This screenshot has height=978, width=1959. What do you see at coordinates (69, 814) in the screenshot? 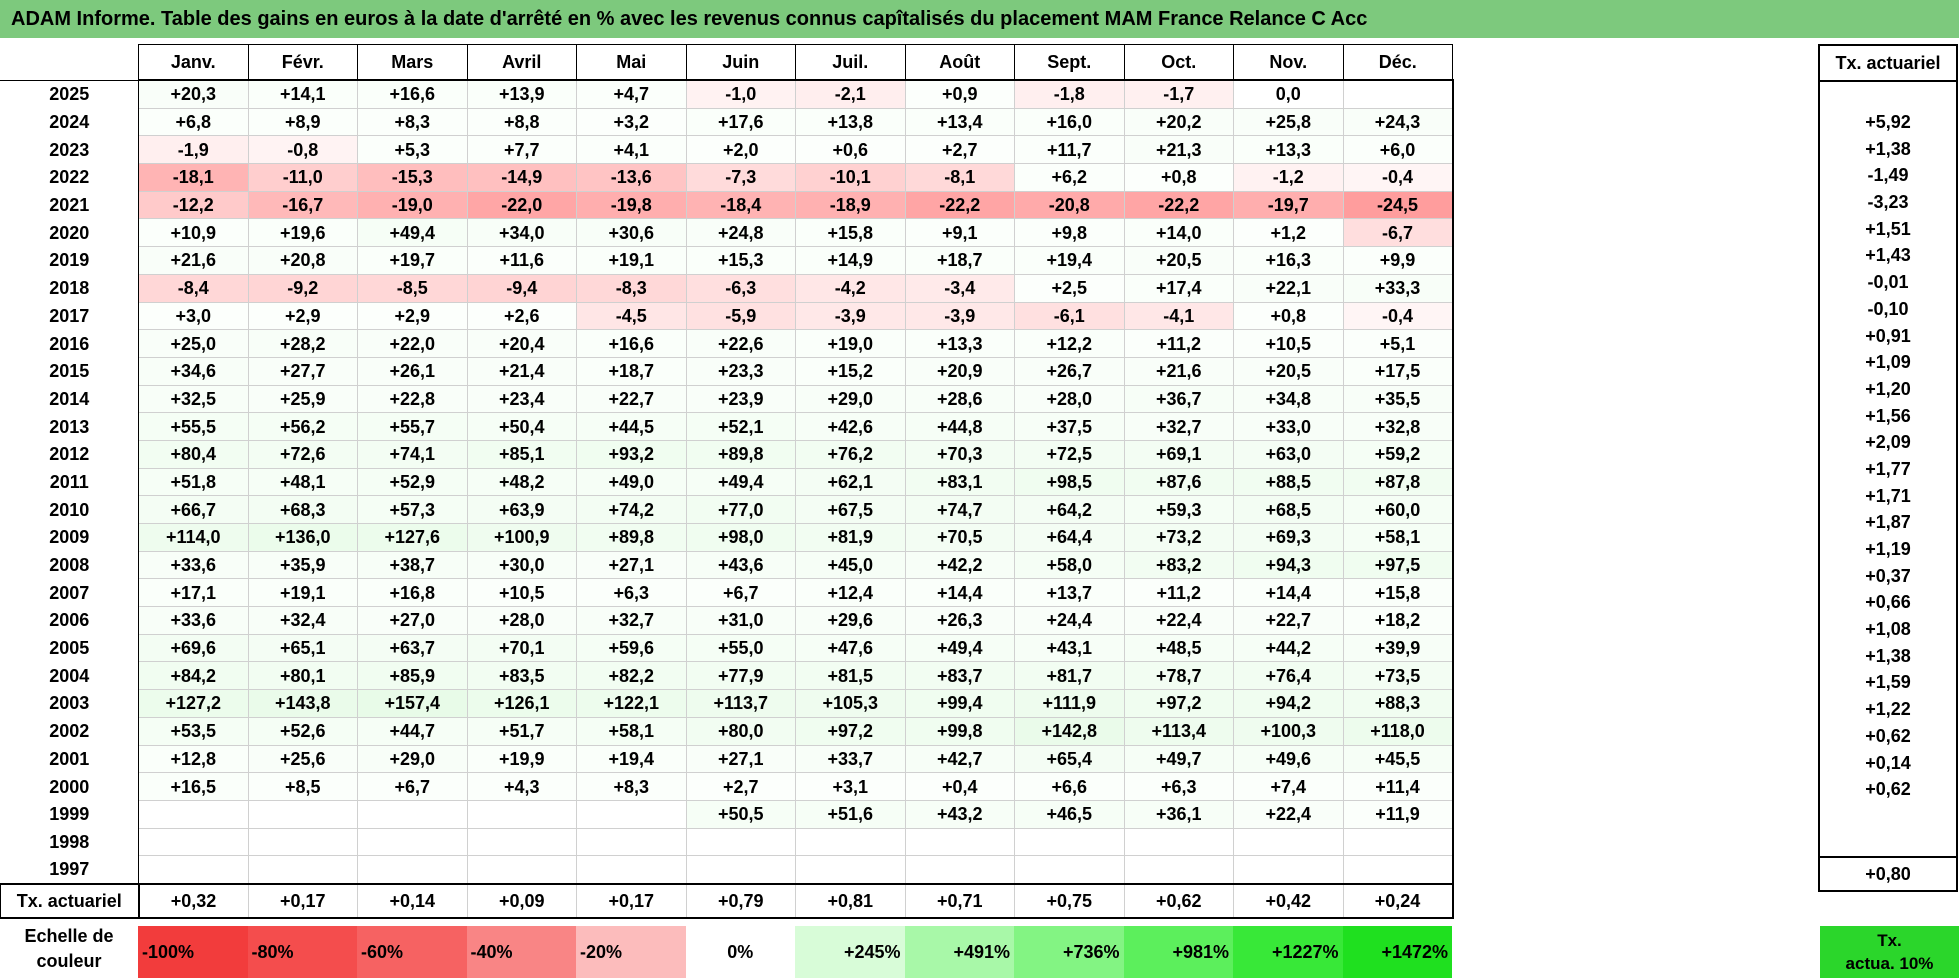
I see `row-year-label: 1999` at bounding box center [69, 814].